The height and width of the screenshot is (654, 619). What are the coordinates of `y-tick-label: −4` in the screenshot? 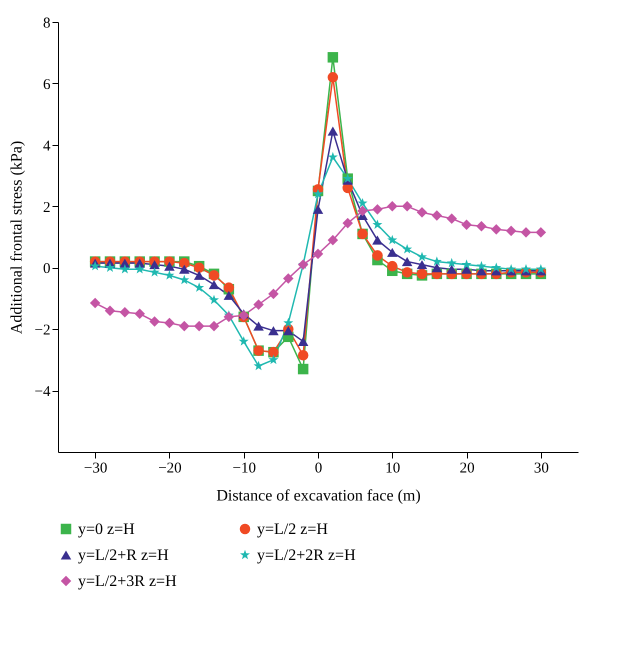 It's located at (42, 392).